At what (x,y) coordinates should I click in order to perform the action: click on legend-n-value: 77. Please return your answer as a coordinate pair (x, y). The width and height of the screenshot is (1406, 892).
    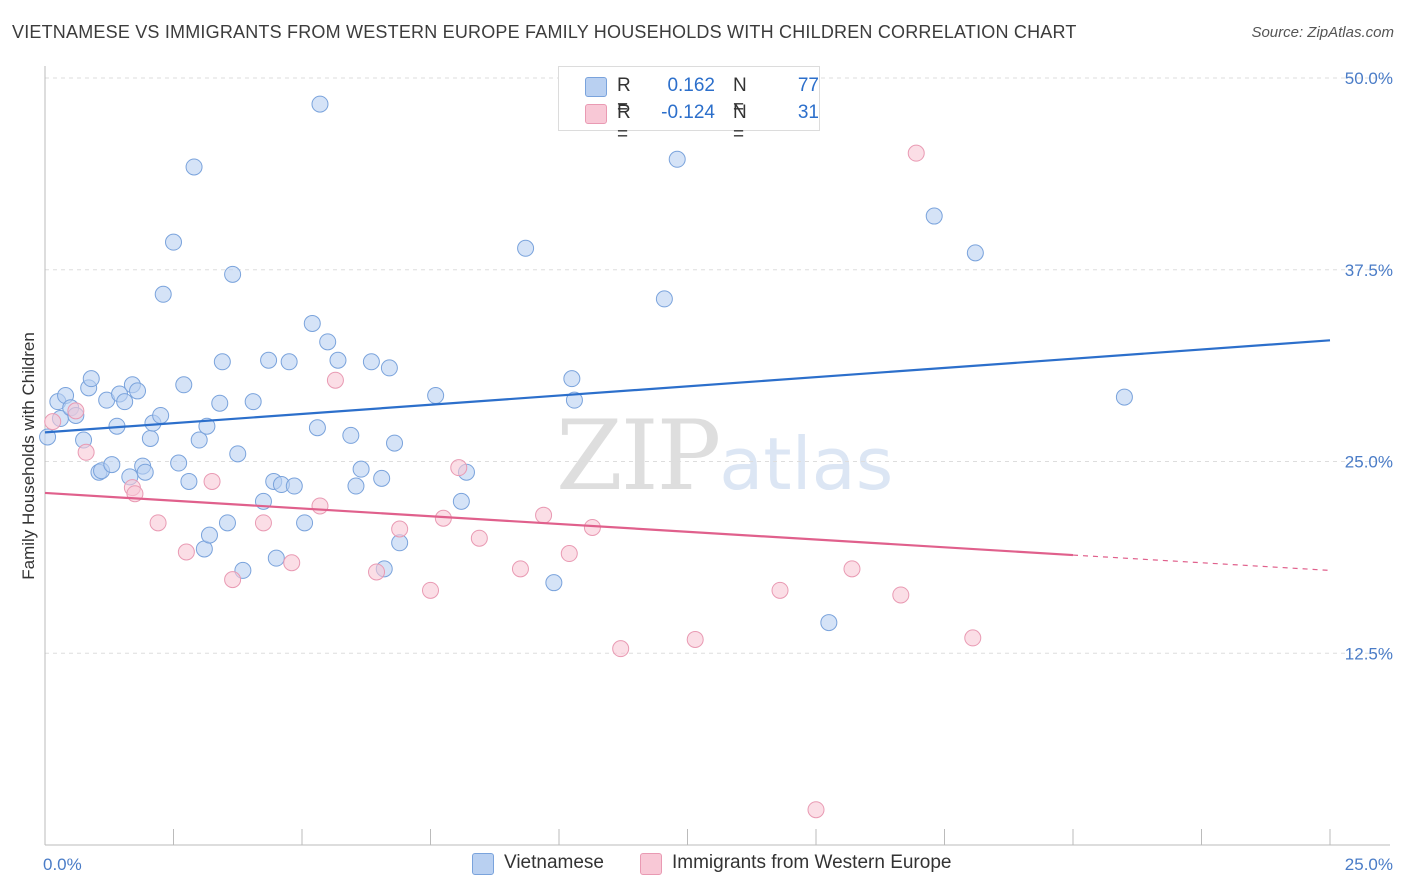
    Looking at the image, I should click on (808, 85).